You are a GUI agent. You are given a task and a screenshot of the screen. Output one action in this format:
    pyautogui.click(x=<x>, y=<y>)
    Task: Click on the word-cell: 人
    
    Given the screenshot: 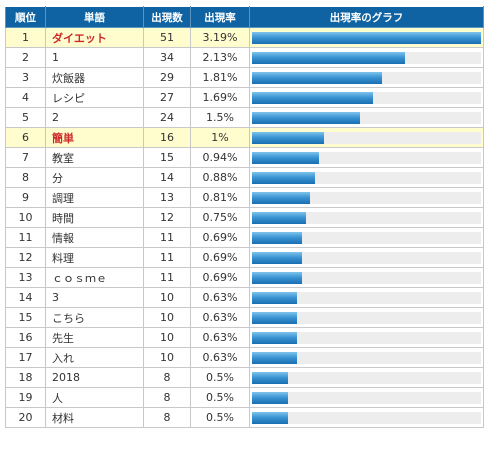 What is the action you would take?
    pyautogui.click(x=94, y=397)
    